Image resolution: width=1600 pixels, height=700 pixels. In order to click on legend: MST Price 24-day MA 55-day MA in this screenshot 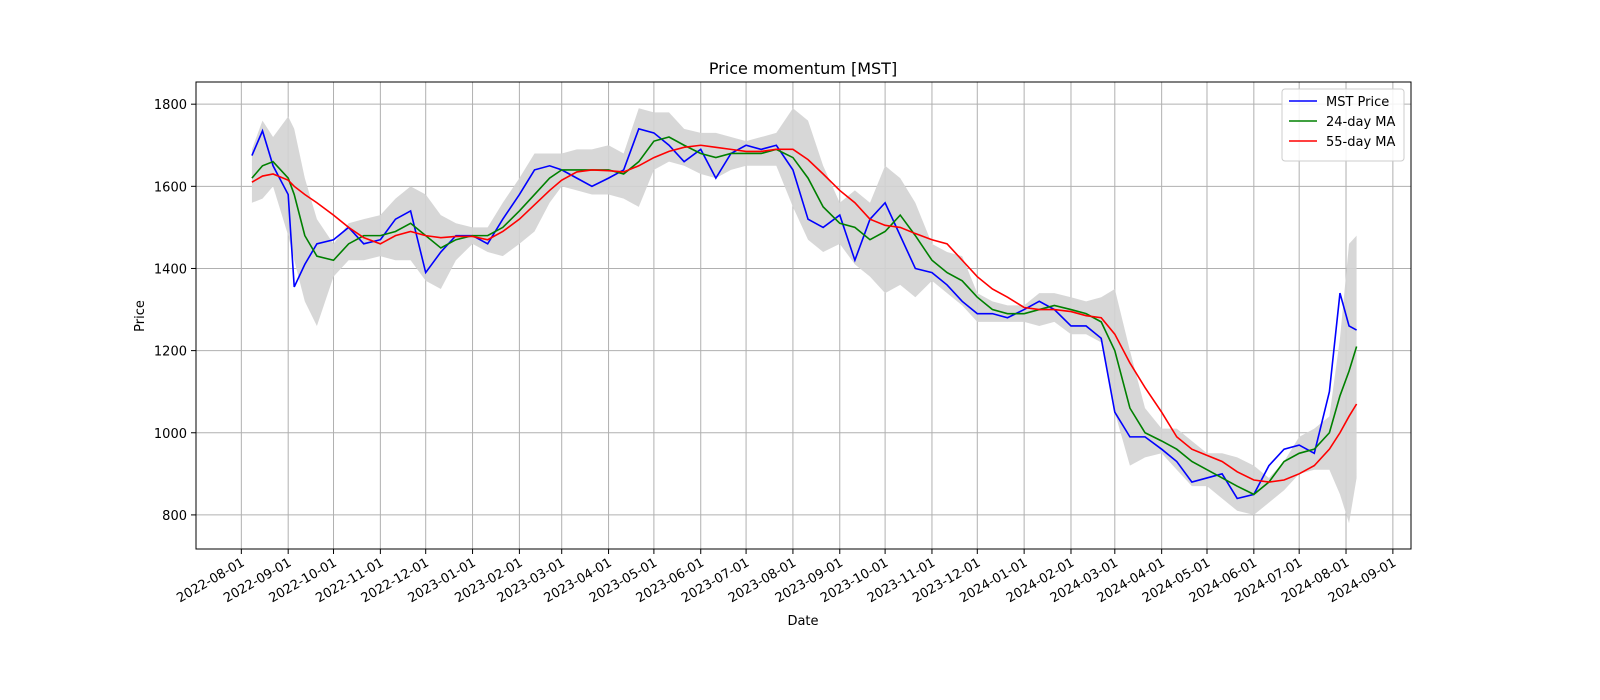, I will do `click(1343, 125)`.